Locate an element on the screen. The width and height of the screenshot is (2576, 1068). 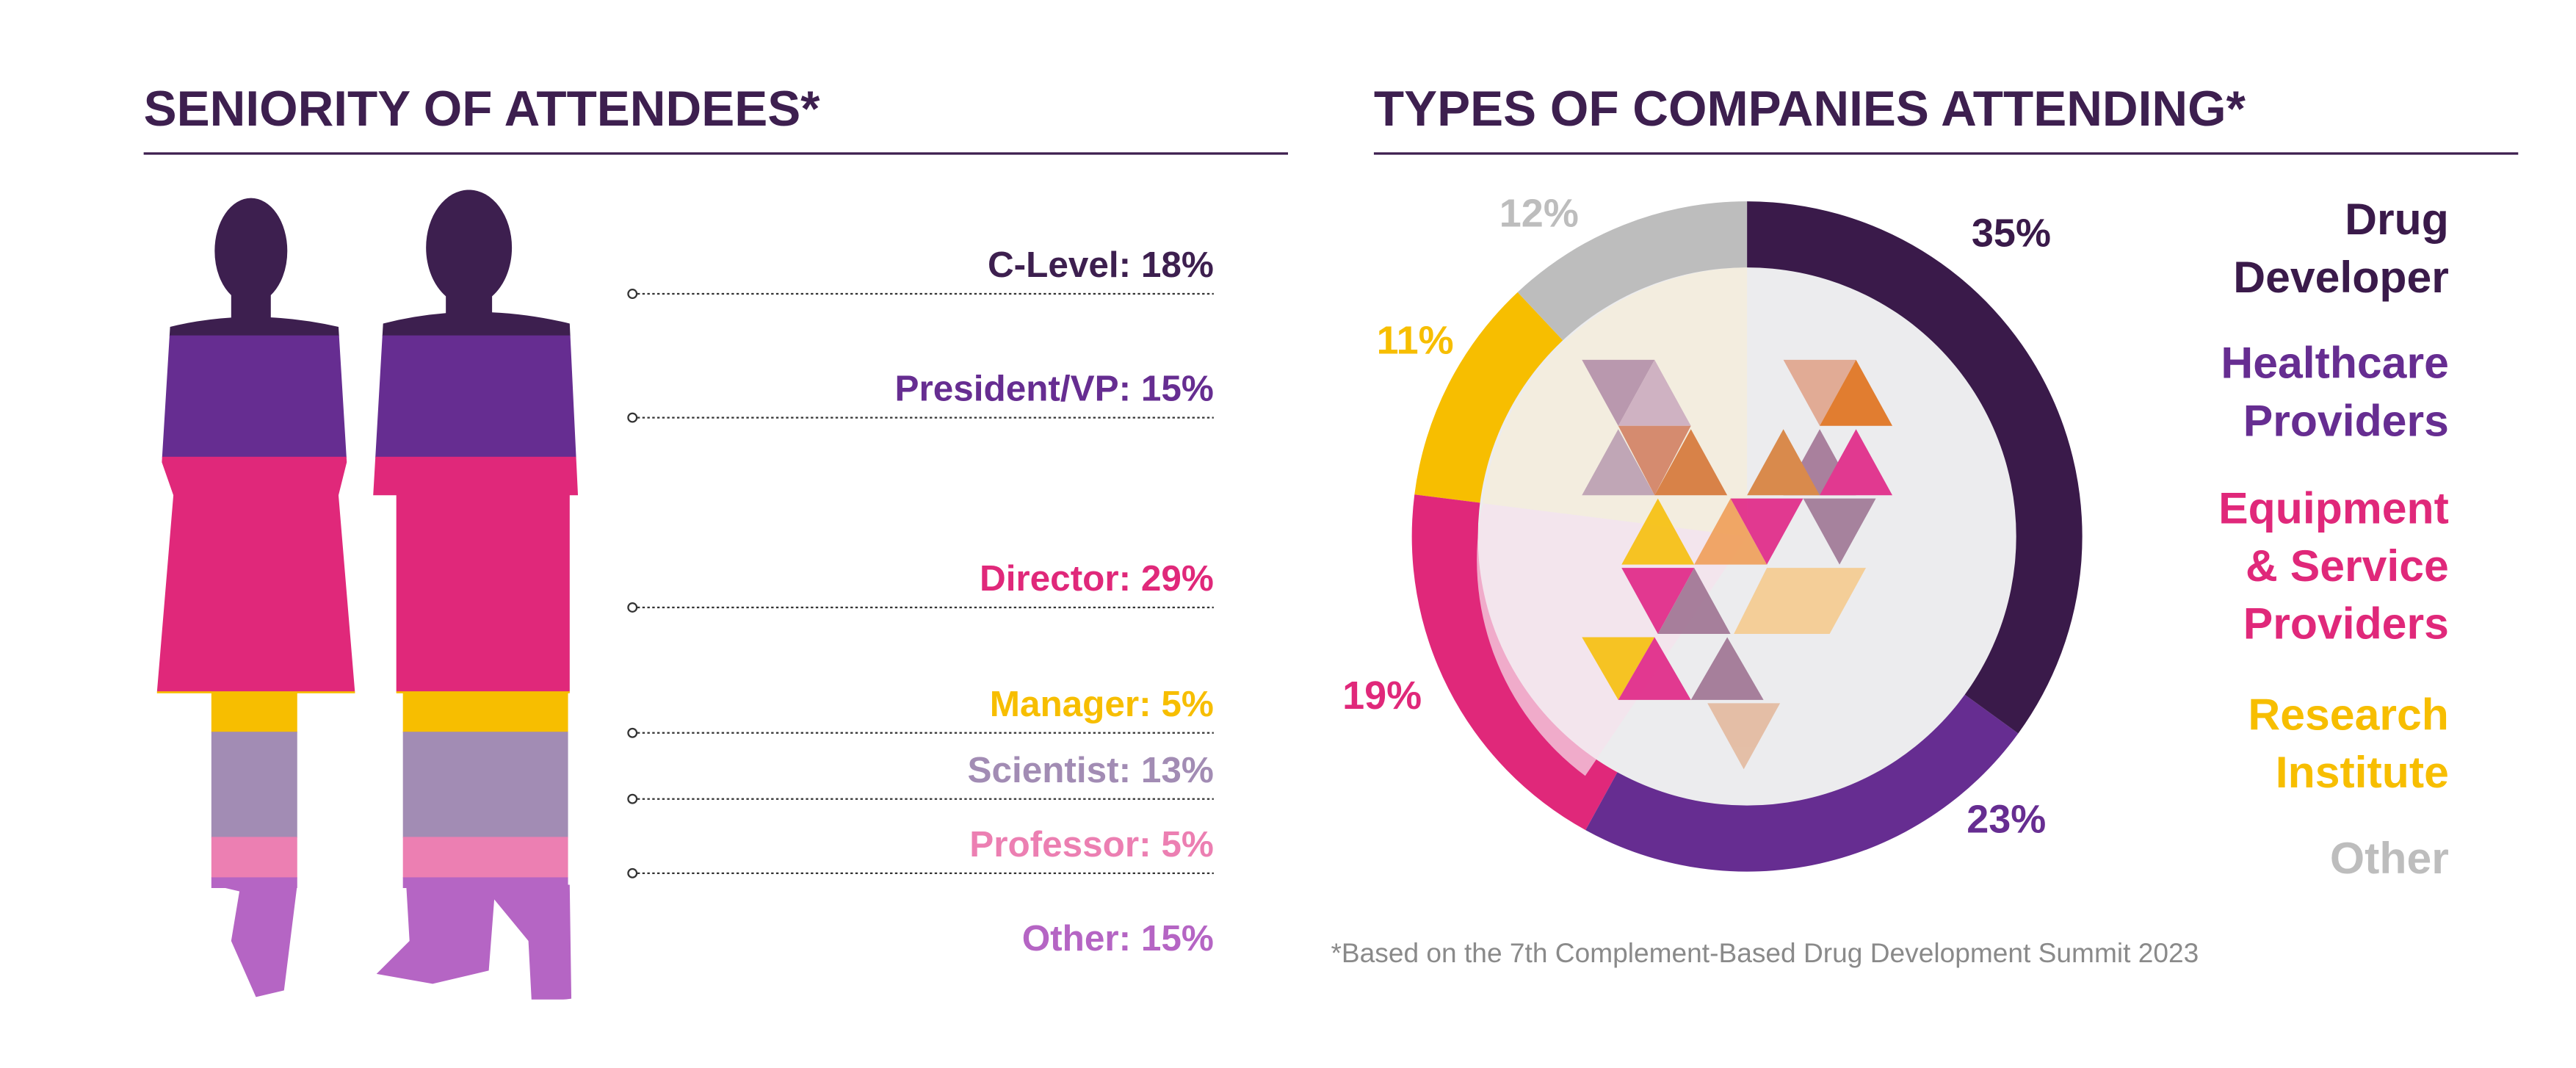
chart-title: SENIORITY OF ATTENDEES* is located at coordinates (481, 110).